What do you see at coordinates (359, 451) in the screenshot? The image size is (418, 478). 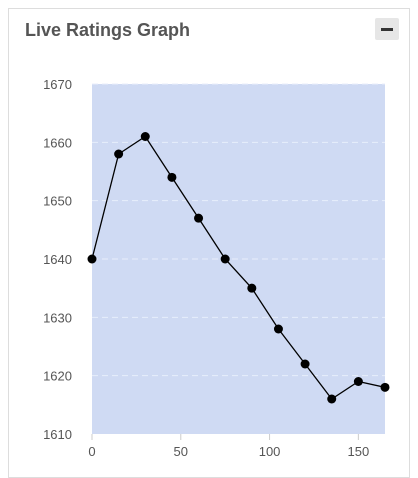 I see `x-tick-label: 150` at bounding box center [359, 451].